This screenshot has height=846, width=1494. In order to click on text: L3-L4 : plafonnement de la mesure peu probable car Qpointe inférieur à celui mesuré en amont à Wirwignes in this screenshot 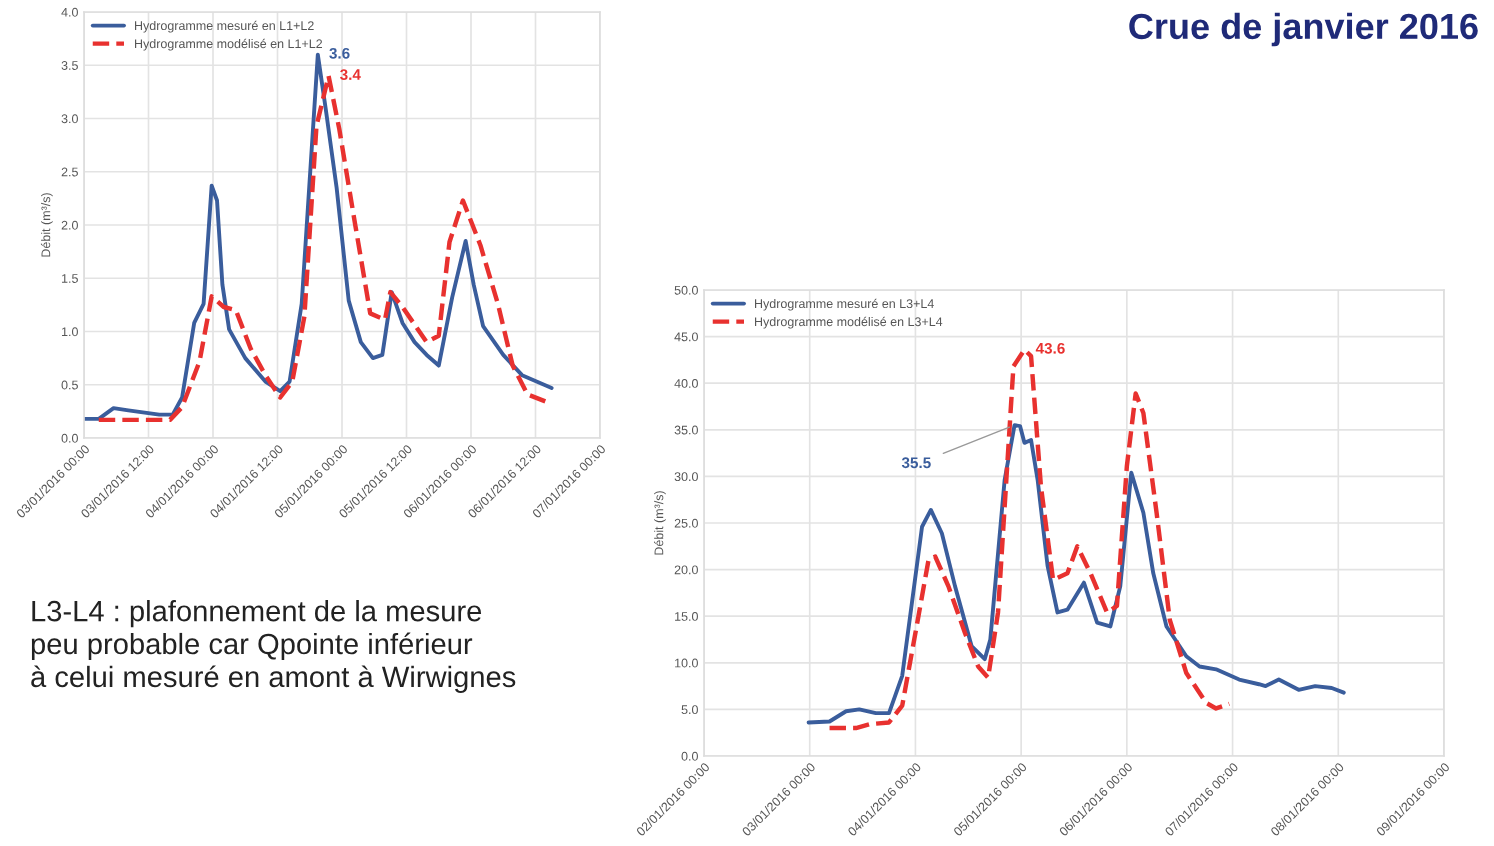, I will do `click(273, 646)`.